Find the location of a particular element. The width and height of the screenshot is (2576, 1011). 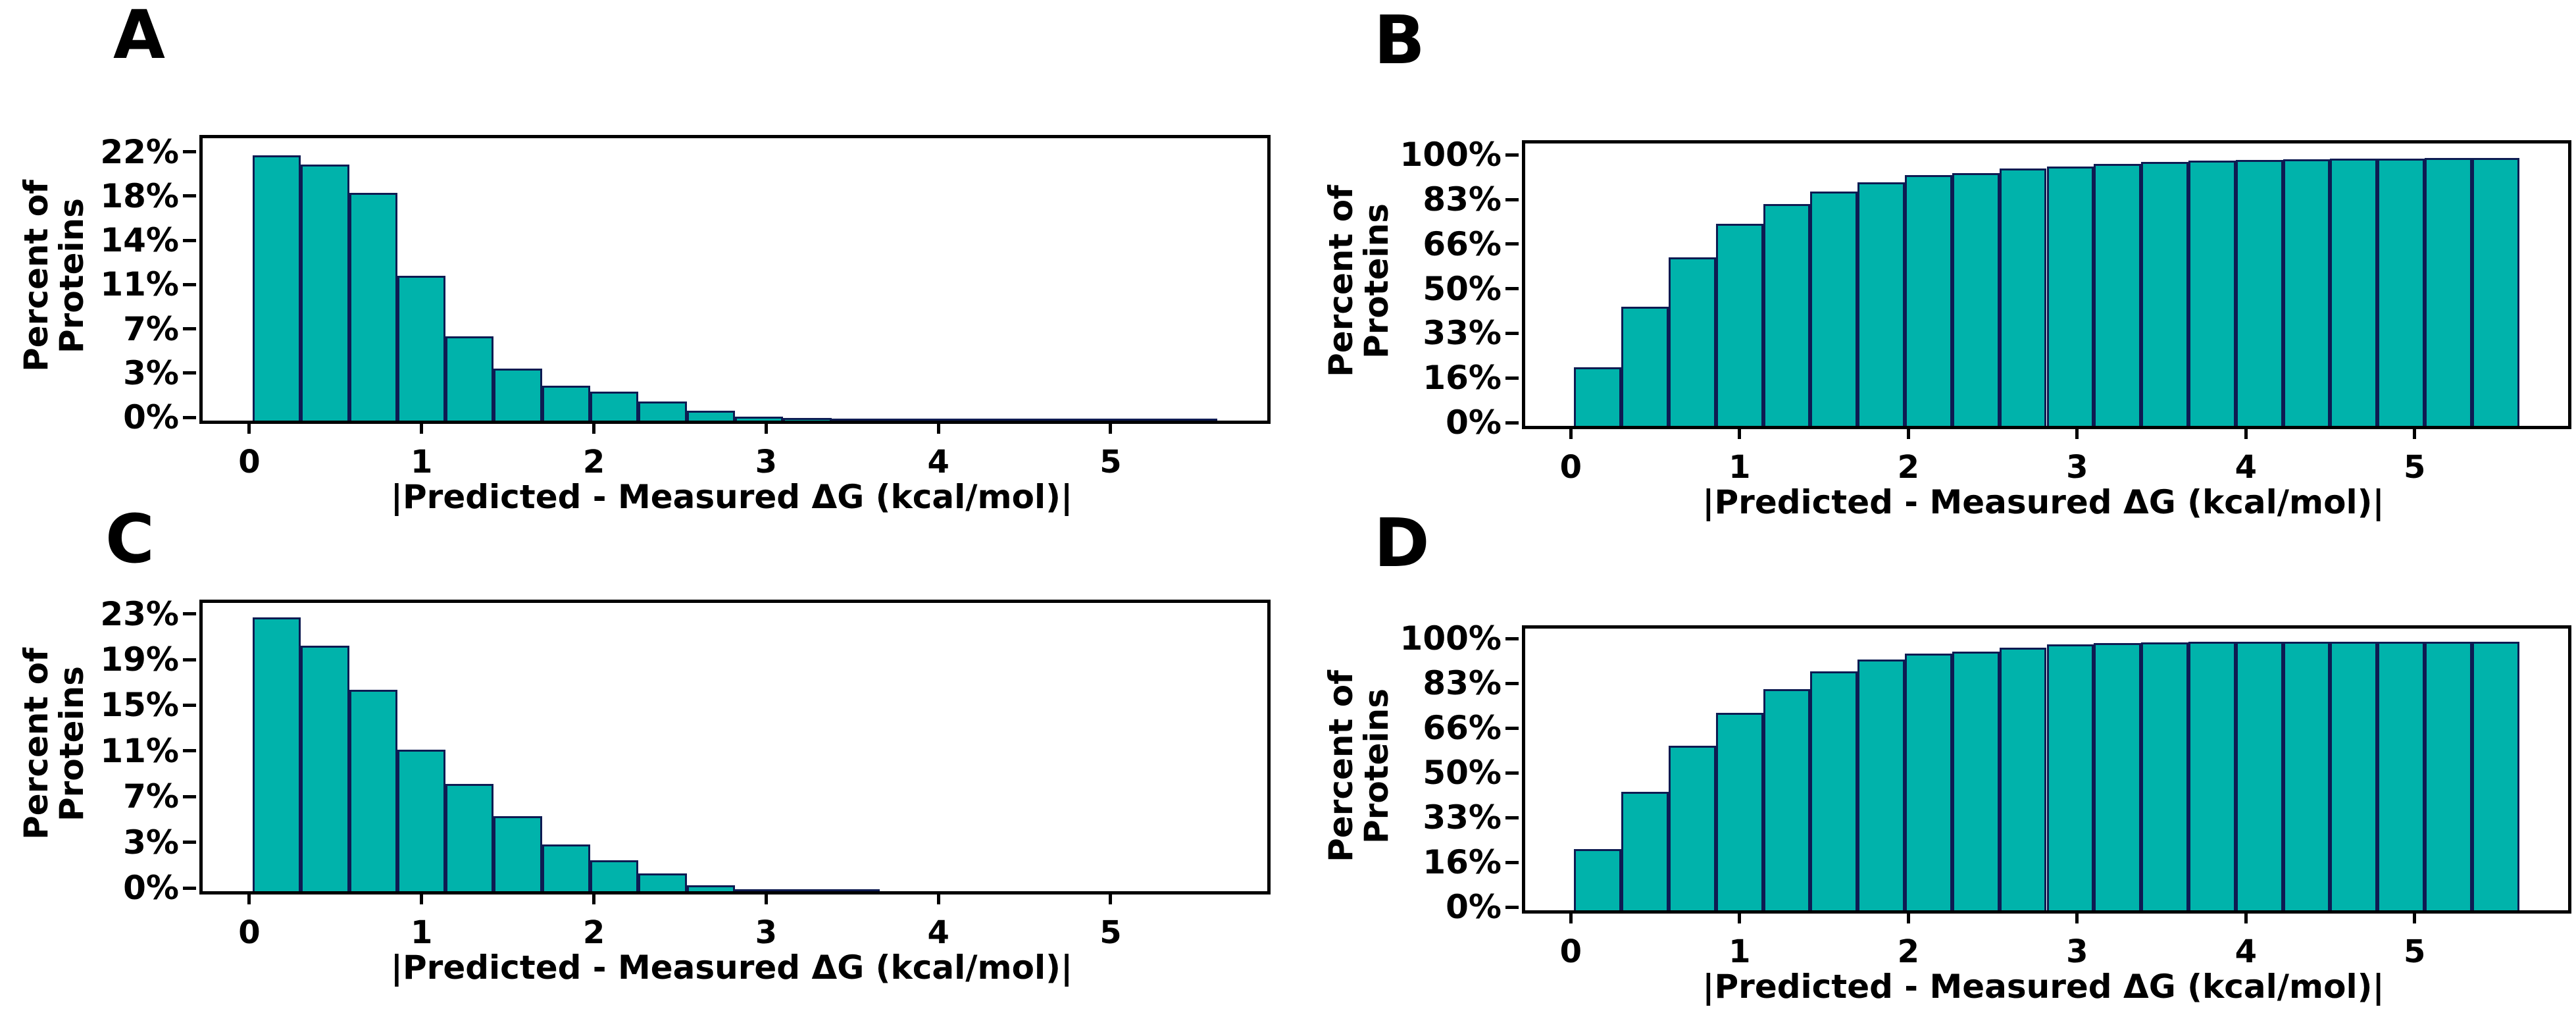

y-tick-label: 83% is located at coordinates (1462, 200).